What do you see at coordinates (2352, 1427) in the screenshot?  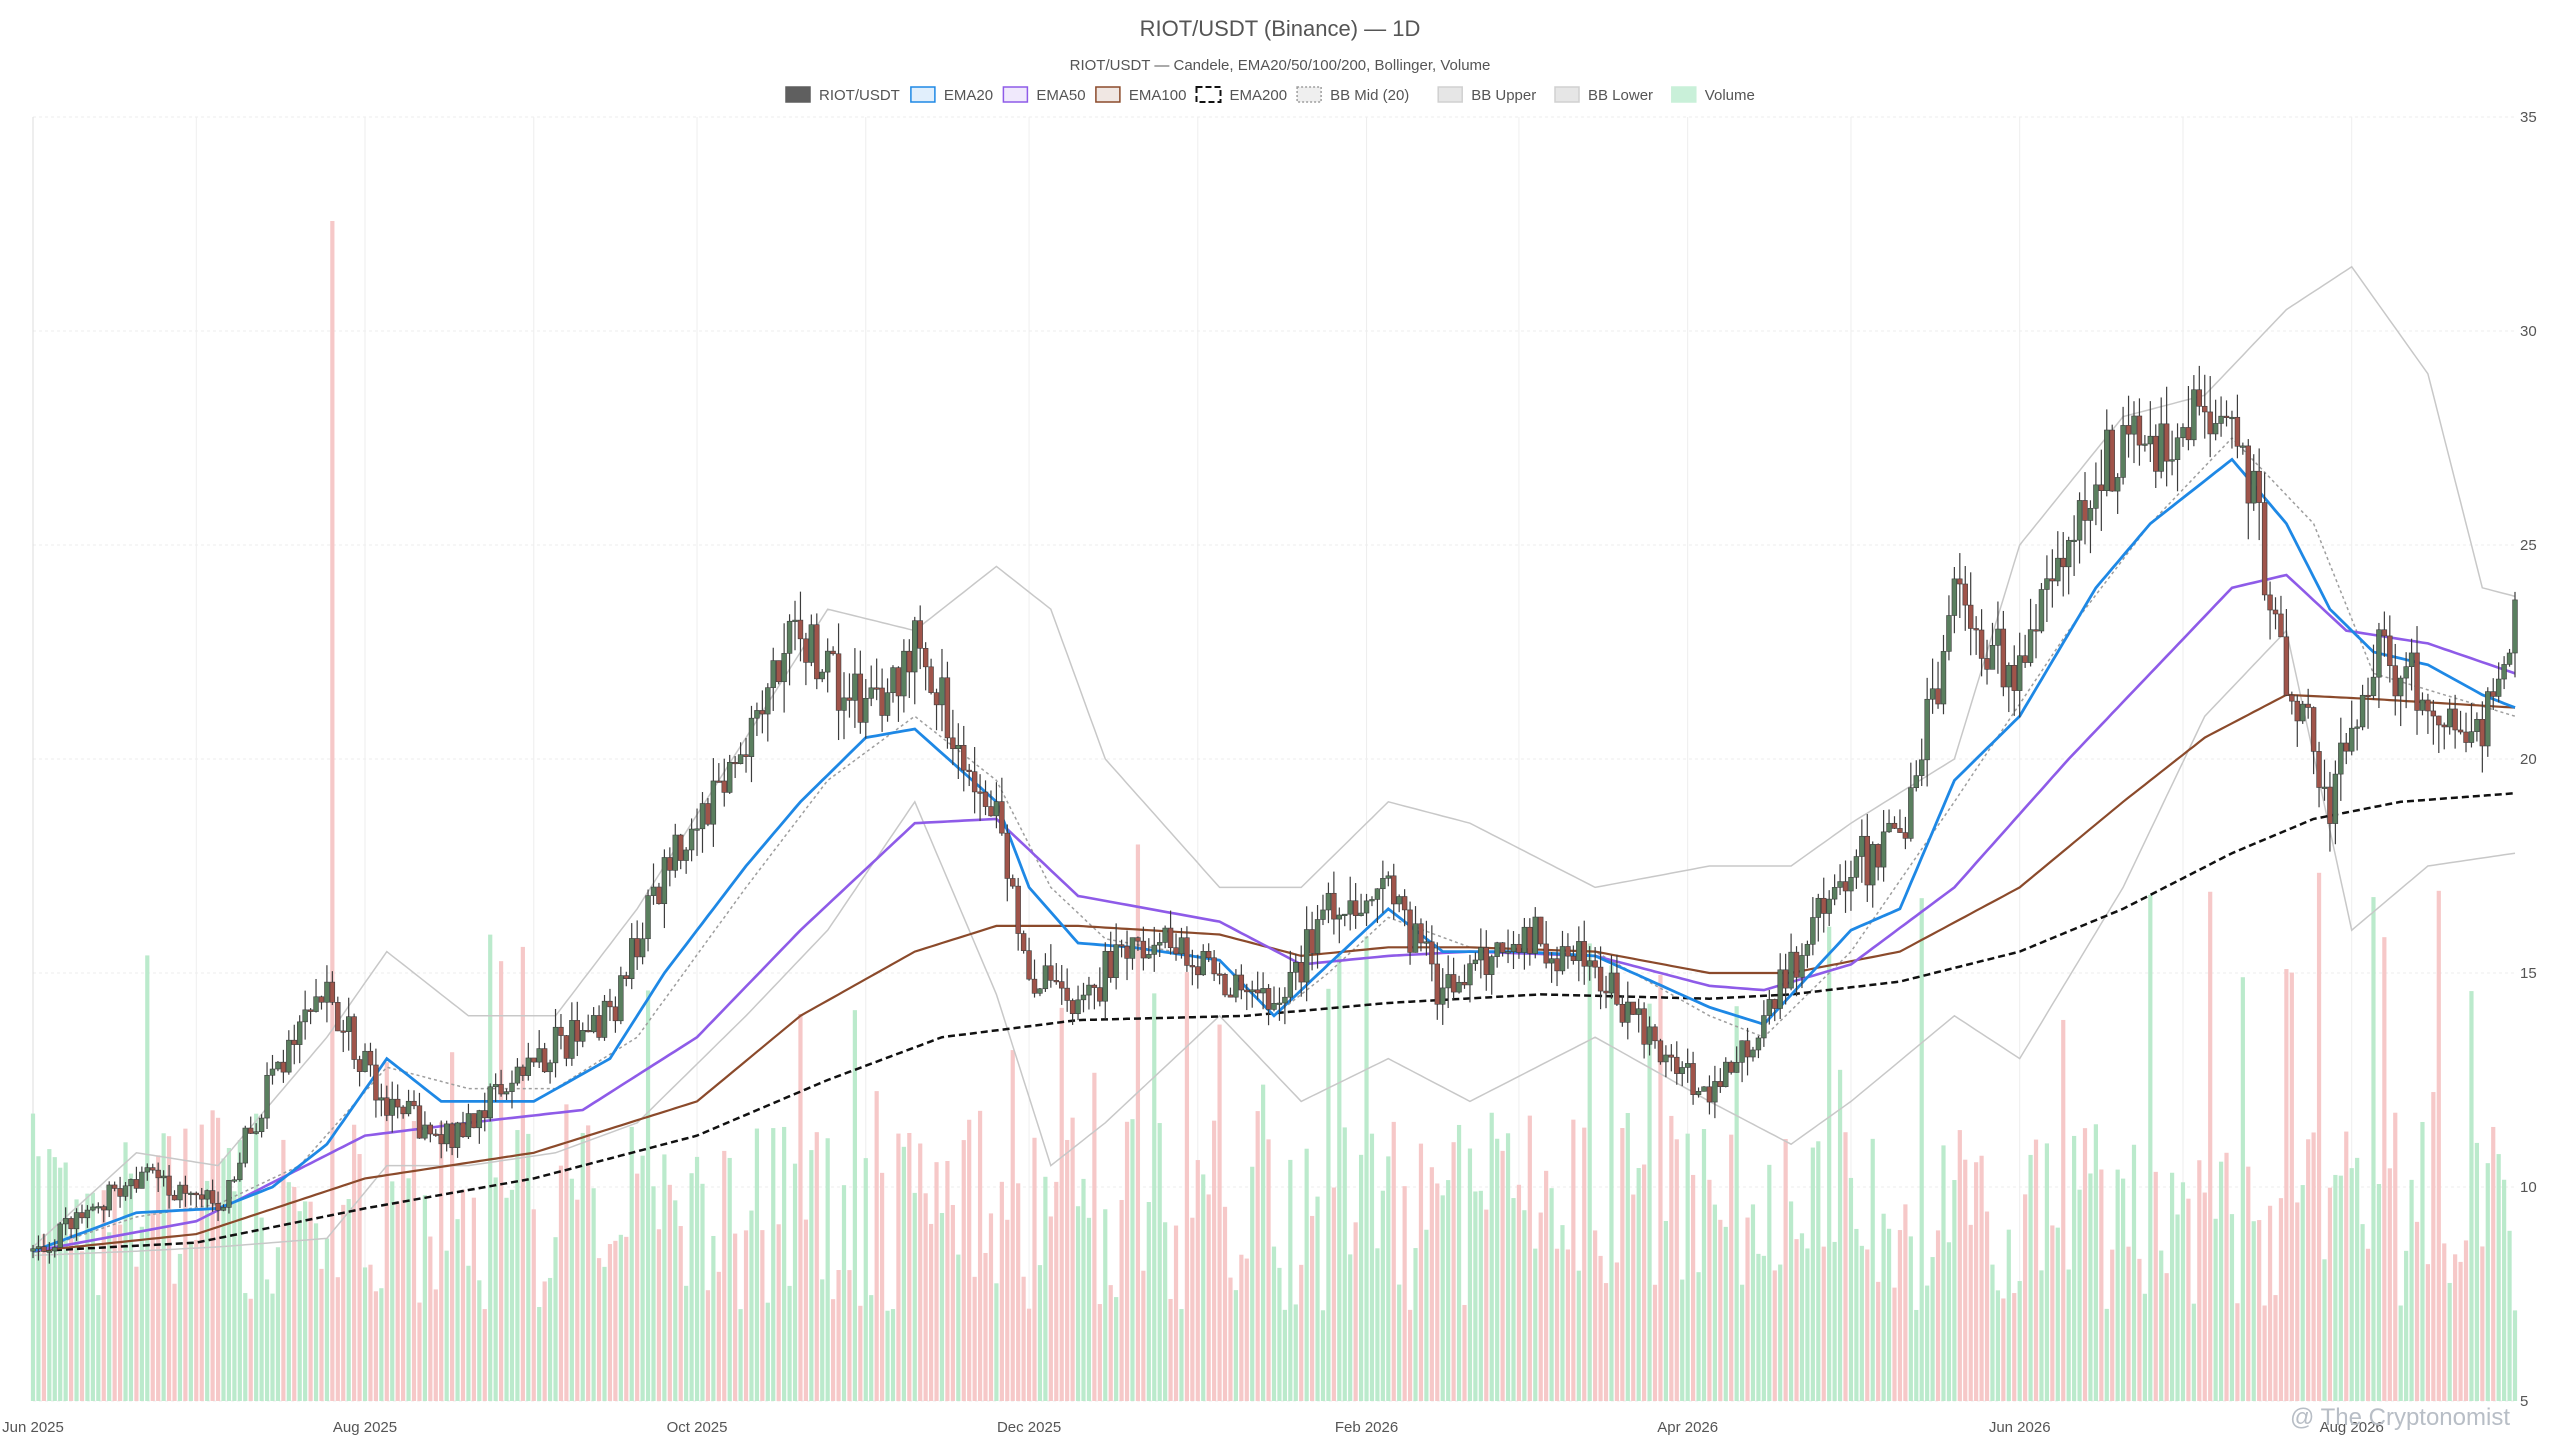 I see `x-tick-7: Aug 2026` at bounding box center [2352, 1427].